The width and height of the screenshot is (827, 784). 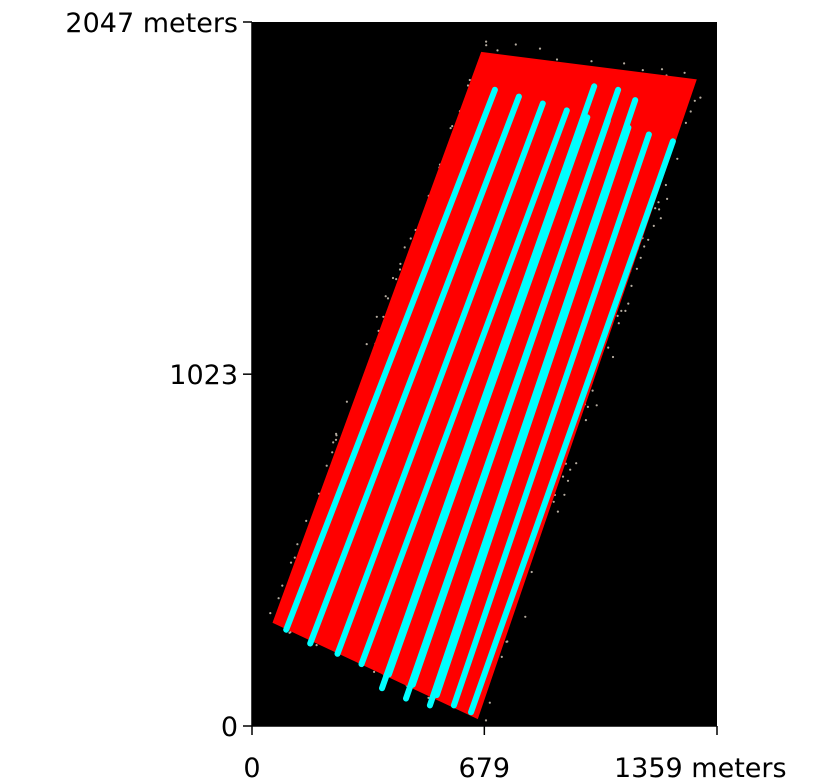 What do you see at coordinates (229, 727) in the screenshot?
I see `y-tick-label: 0` at bounding box center [229, 727].